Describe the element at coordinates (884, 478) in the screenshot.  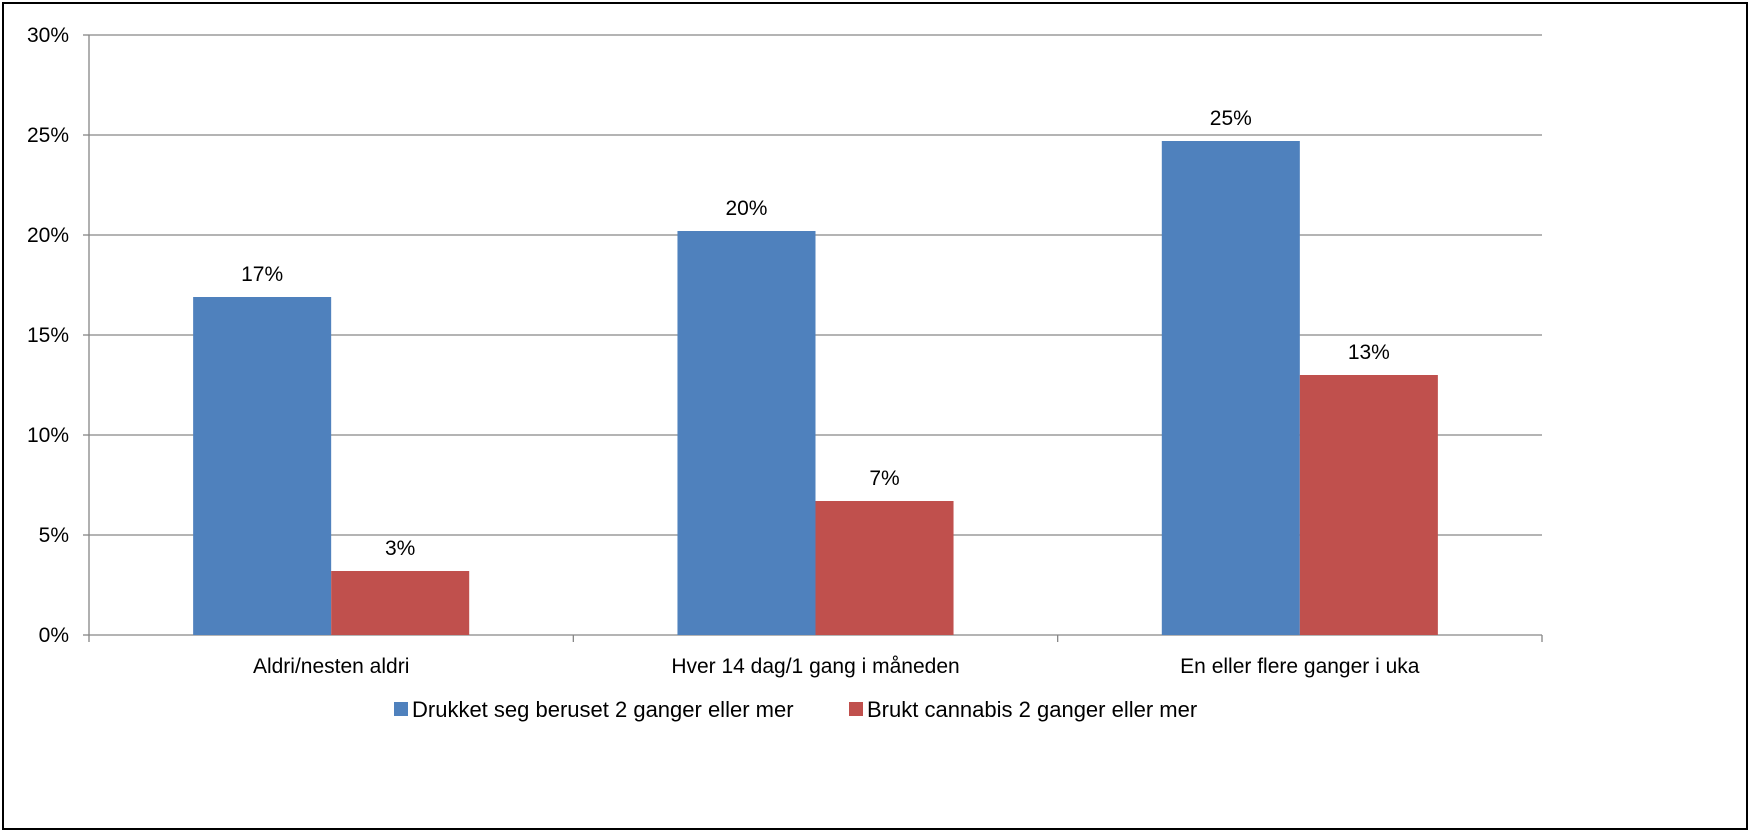
I see `data-label: 7%` at that location.